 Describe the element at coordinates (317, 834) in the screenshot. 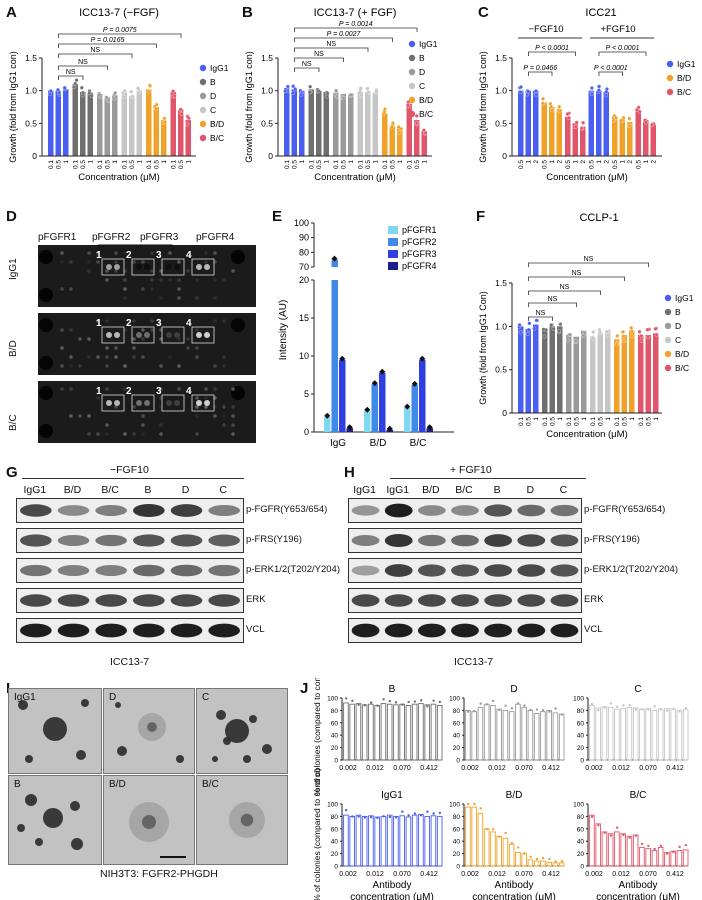

I see `y-axis-title: % of colonies (compared to control)` at that location.